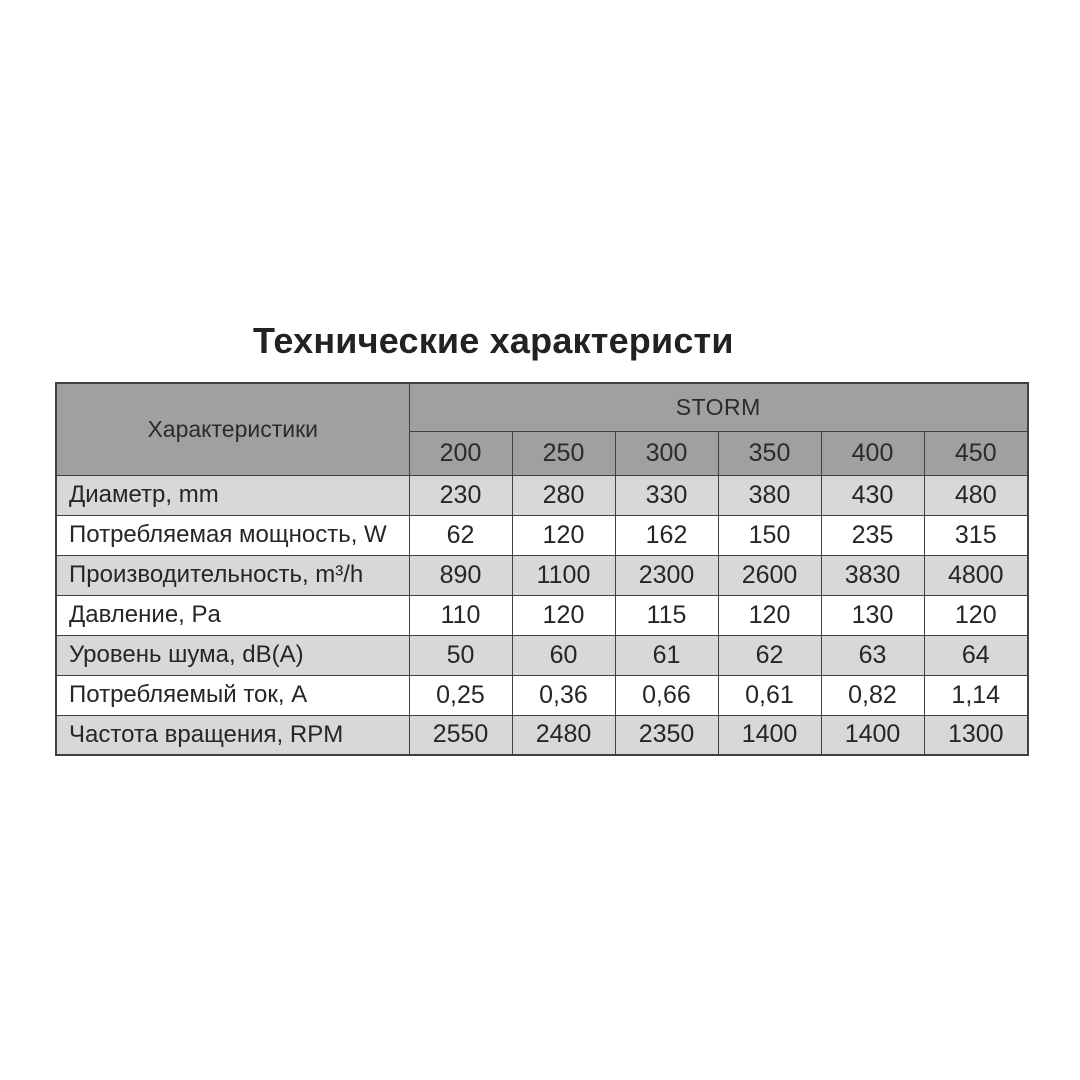  I want to click on model-header-450: 450, so click(976, 453).